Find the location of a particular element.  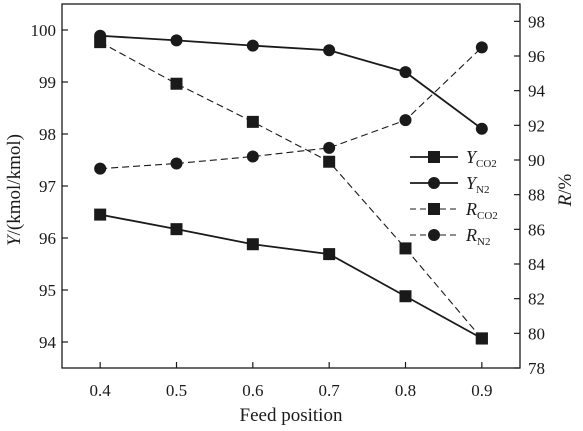

x-tick-label: 0.4 is located at coordinates (101, 390).